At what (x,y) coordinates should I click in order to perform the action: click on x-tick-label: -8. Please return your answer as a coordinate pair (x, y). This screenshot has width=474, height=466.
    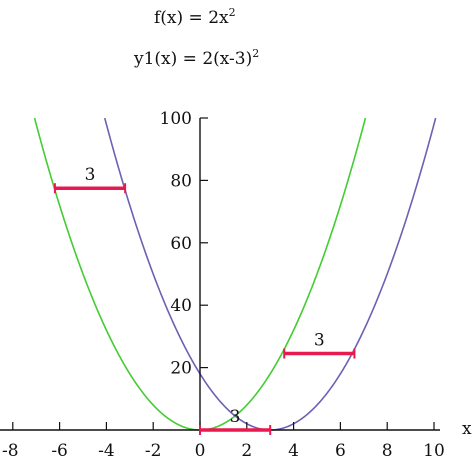
    Looking at the image, I should click on (10, 451).